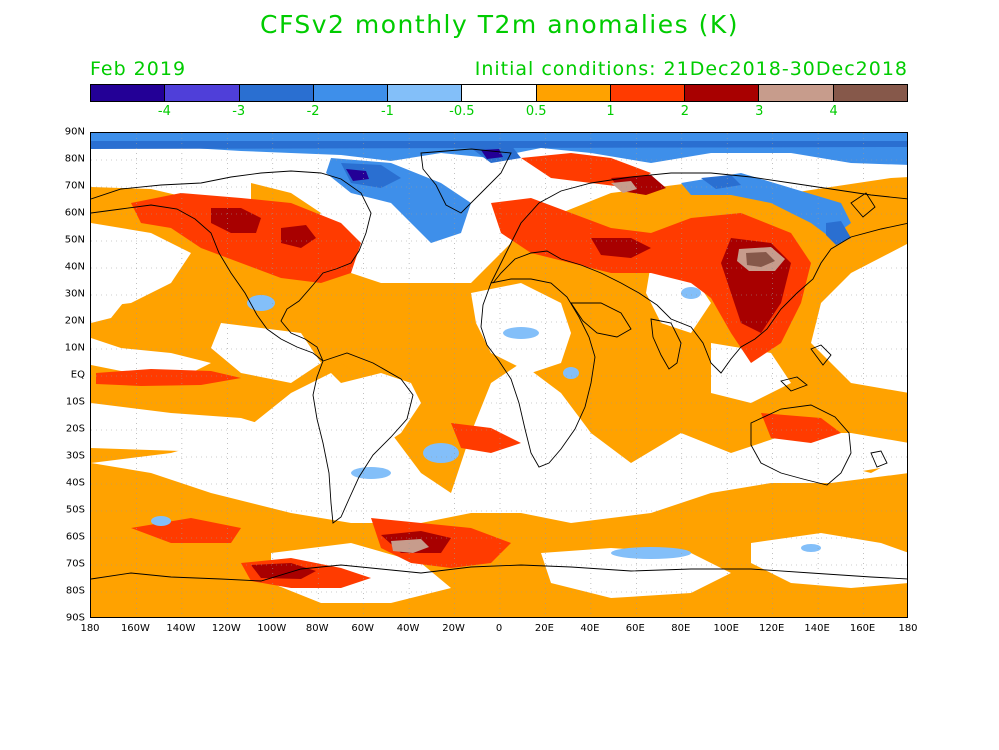 Image resolution: width=999 pixels, height=750 pixels. I want to click on lat-tick-label: 50N, so click(74, 240).